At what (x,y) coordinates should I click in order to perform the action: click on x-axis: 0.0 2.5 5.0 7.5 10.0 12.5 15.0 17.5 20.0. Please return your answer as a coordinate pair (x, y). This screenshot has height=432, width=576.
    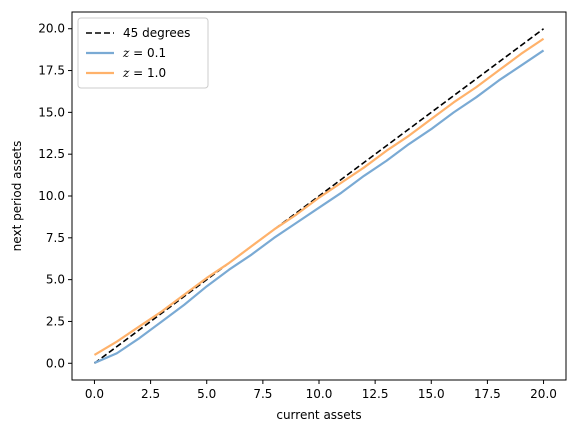
    Looking at the image, I should click on (321, 390).